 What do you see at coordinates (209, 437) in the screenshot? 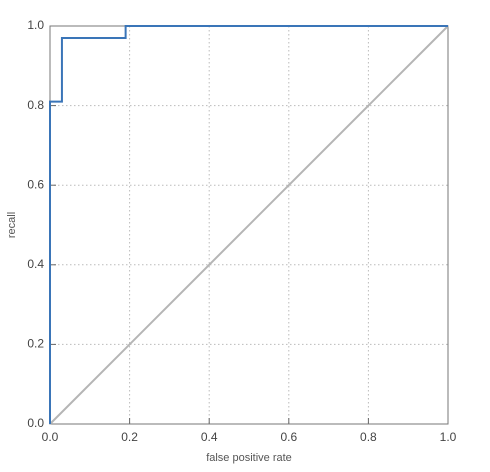
I see `x-tick-label: 0.4` at bounding box center [209, 437].